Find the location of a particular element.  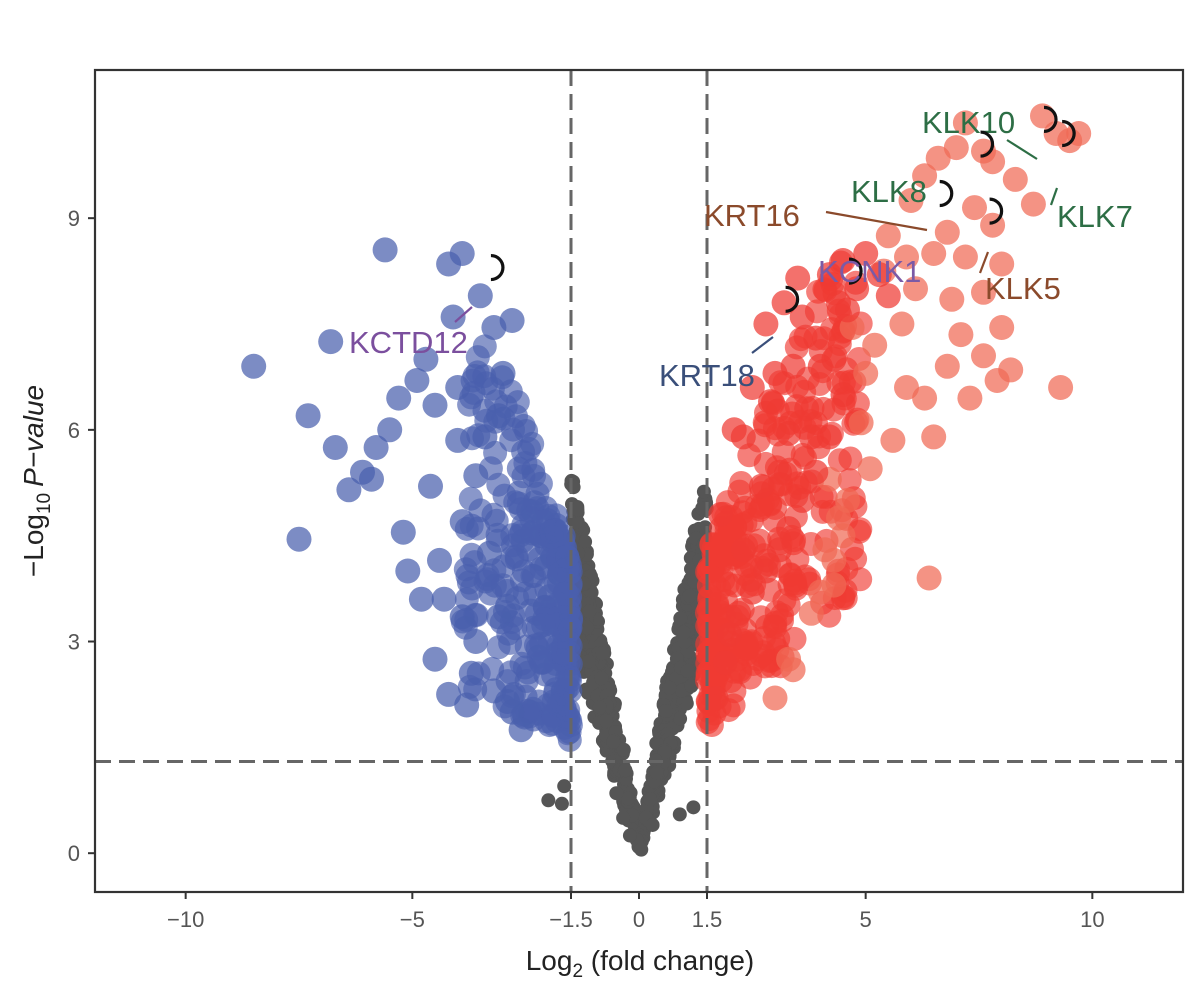

y-tick-label: 0 is located at coordinates (74, 853).